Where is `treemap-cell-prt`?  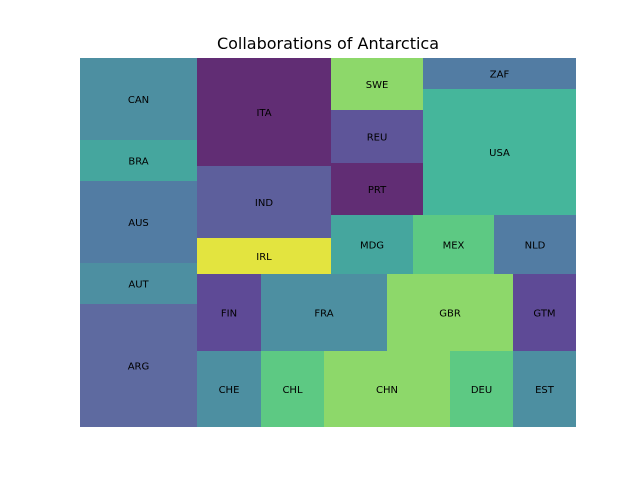
treemap-cell-prt is located at coordinates (377, 189).